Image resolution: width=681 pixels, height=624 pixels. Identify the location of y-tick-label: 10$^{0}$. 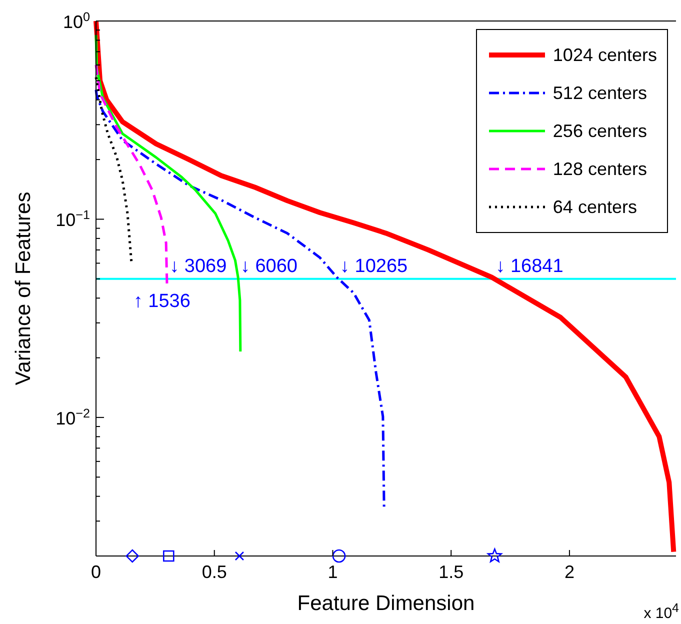
(76, 21).